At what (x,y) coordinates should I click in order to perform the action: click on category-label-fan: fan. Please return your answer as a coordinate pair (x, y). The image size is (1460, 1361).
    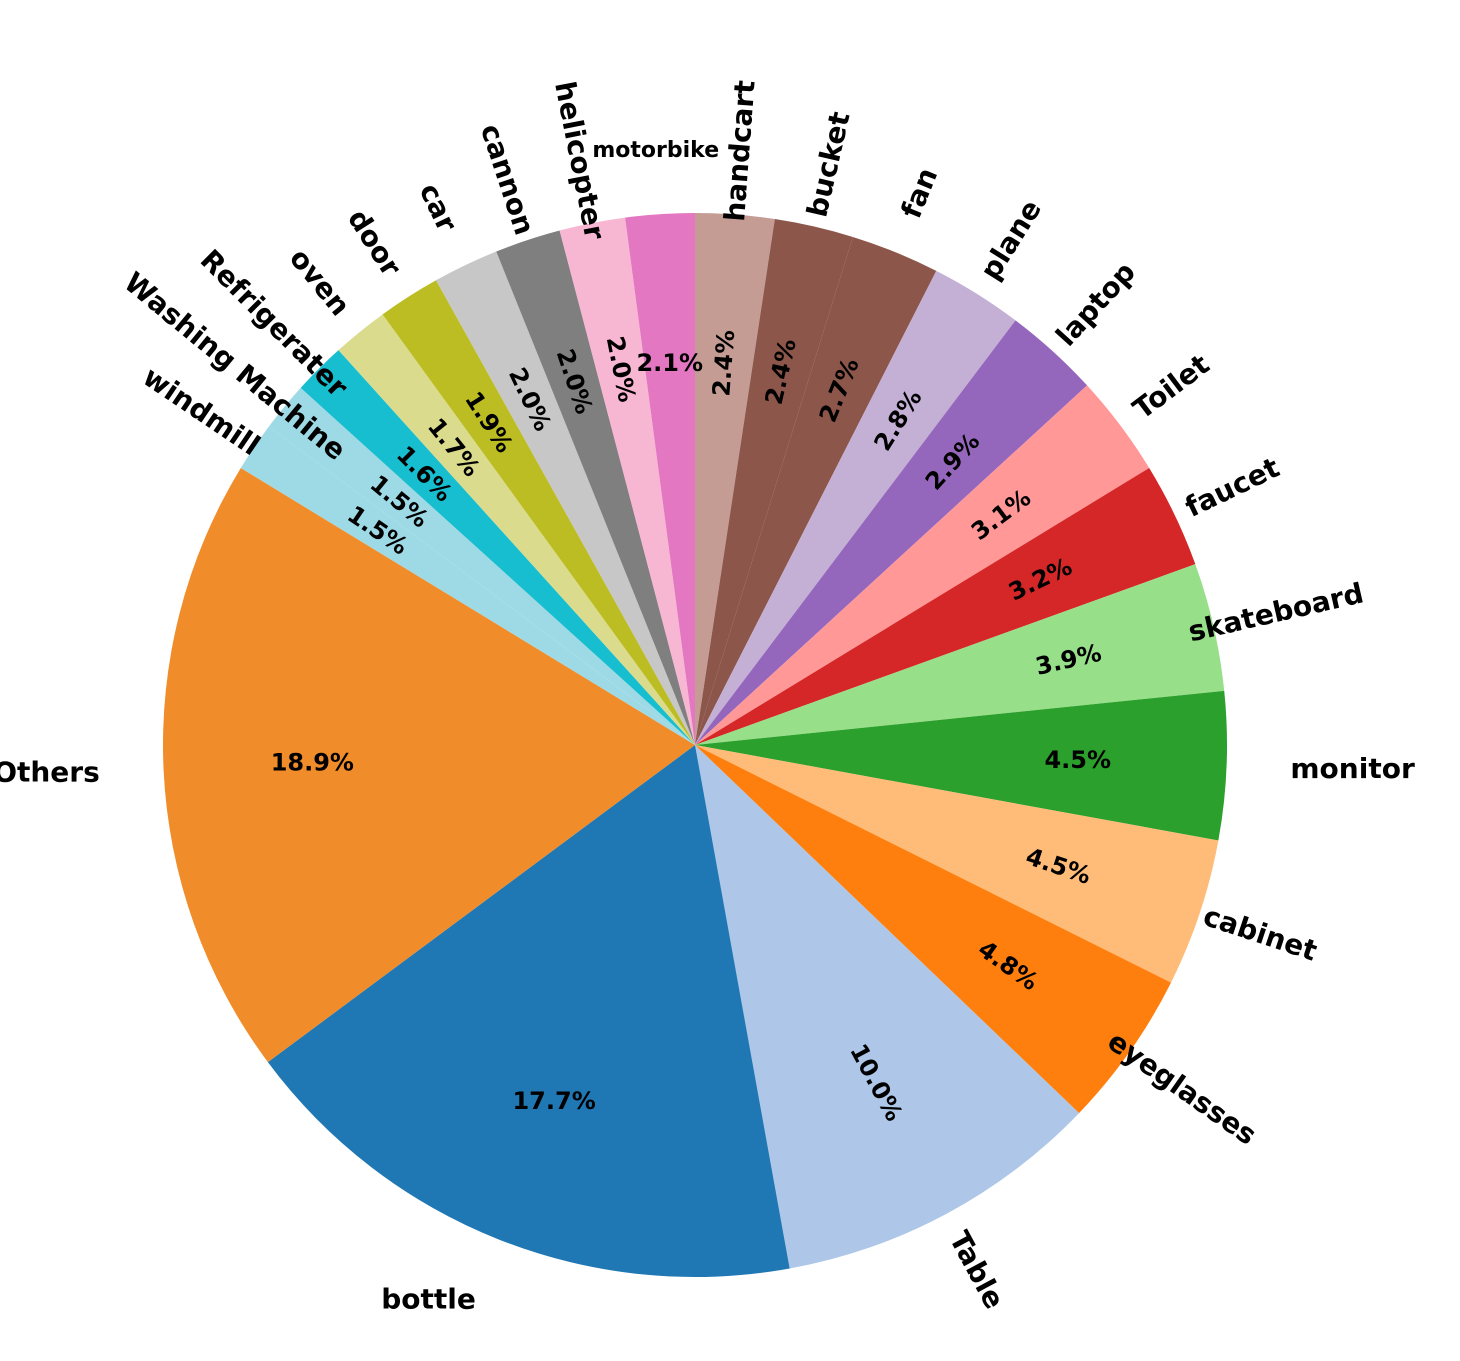
    Looking at the image, I should click on (919, 193).